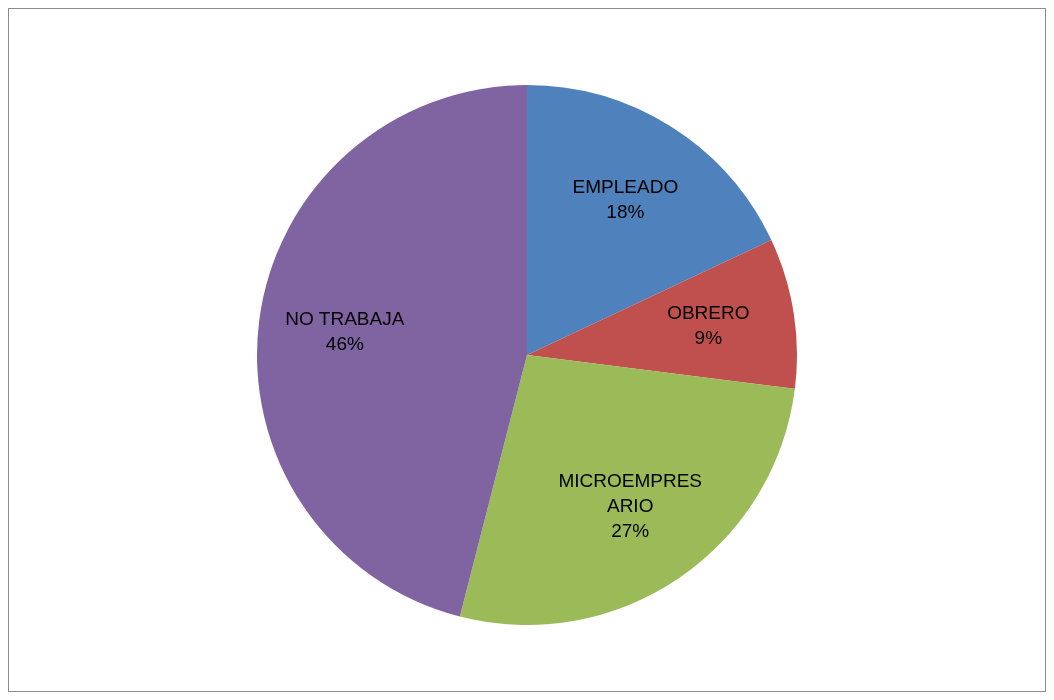  What do you see at coordinates (630, 531) in the screenshot?
I see `data-label: 27%` at bounding box center [630, 531].